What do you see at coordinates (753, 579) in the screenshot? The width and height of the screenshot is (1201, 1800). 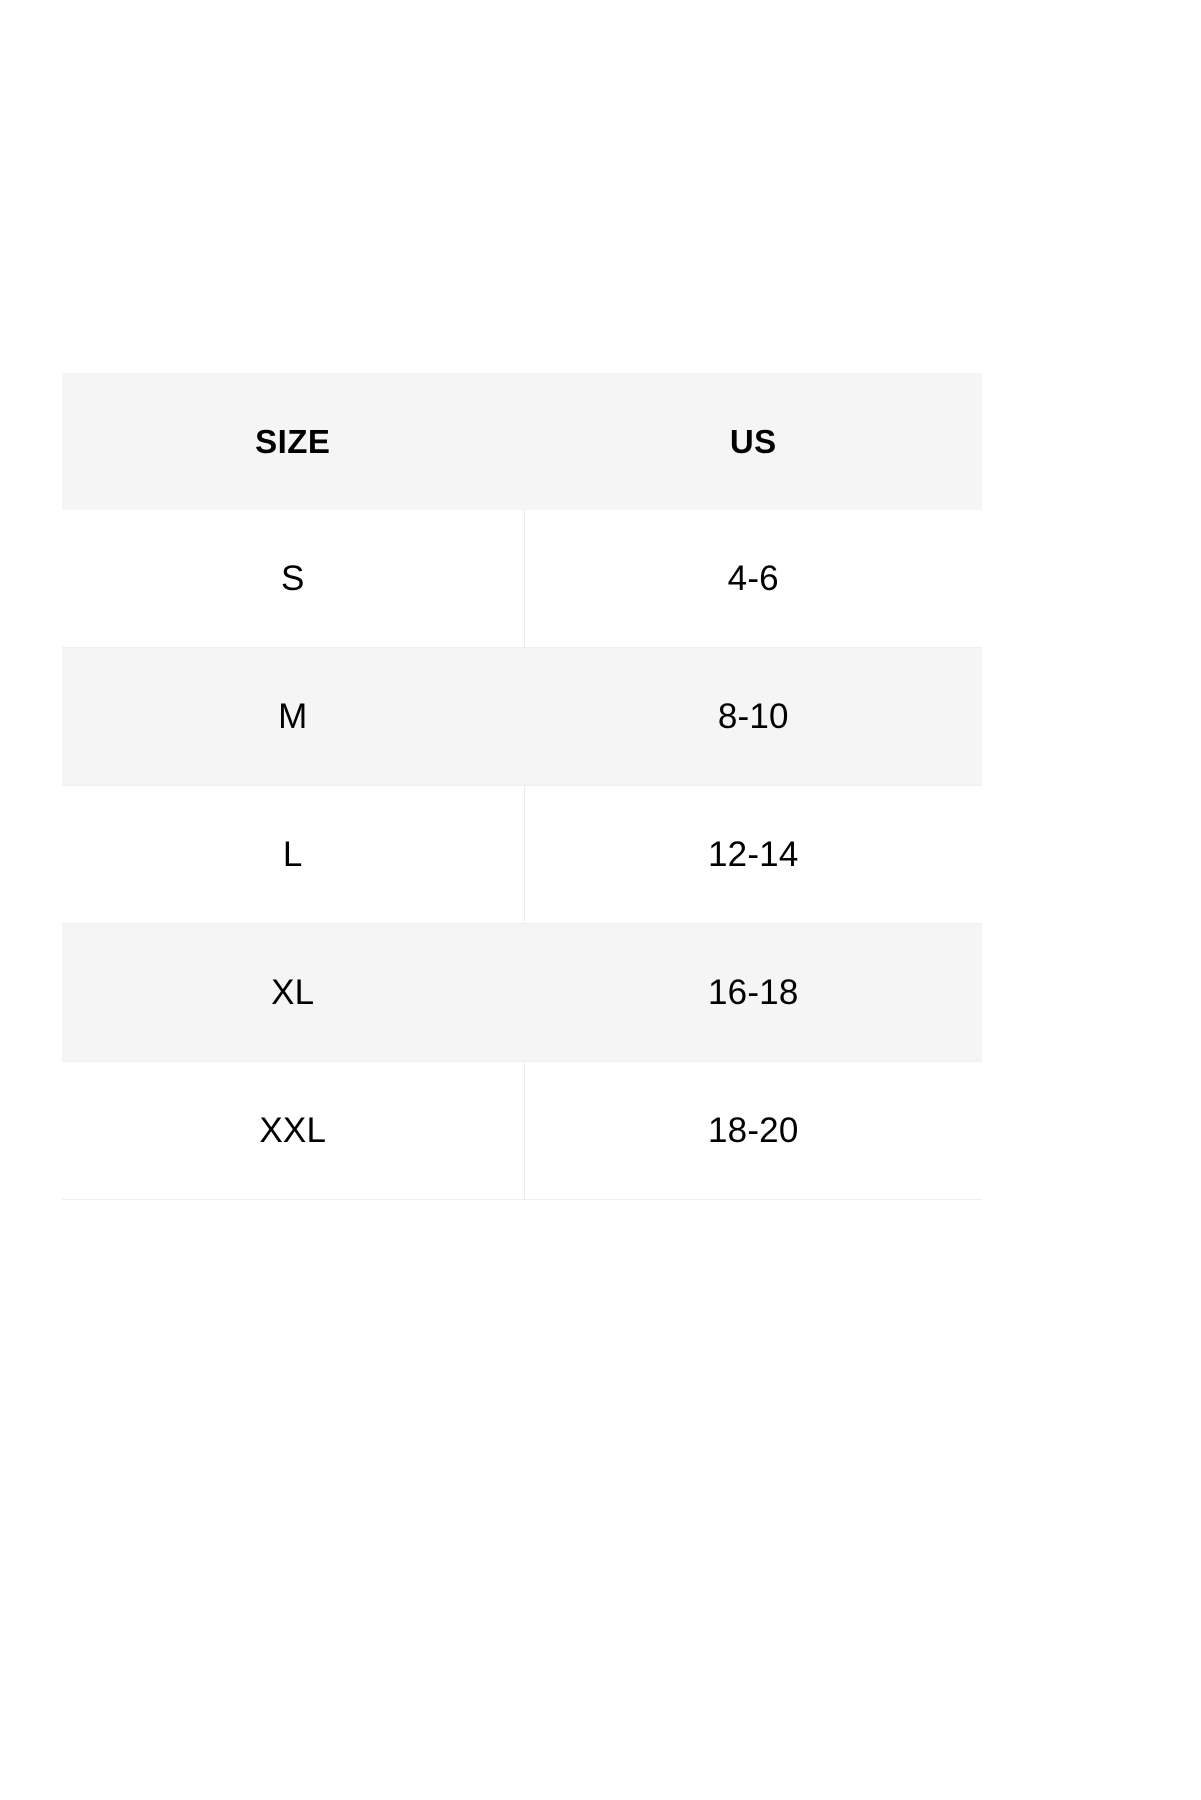 I see `cell-us: 4-6` at bounding box center [753, 579].